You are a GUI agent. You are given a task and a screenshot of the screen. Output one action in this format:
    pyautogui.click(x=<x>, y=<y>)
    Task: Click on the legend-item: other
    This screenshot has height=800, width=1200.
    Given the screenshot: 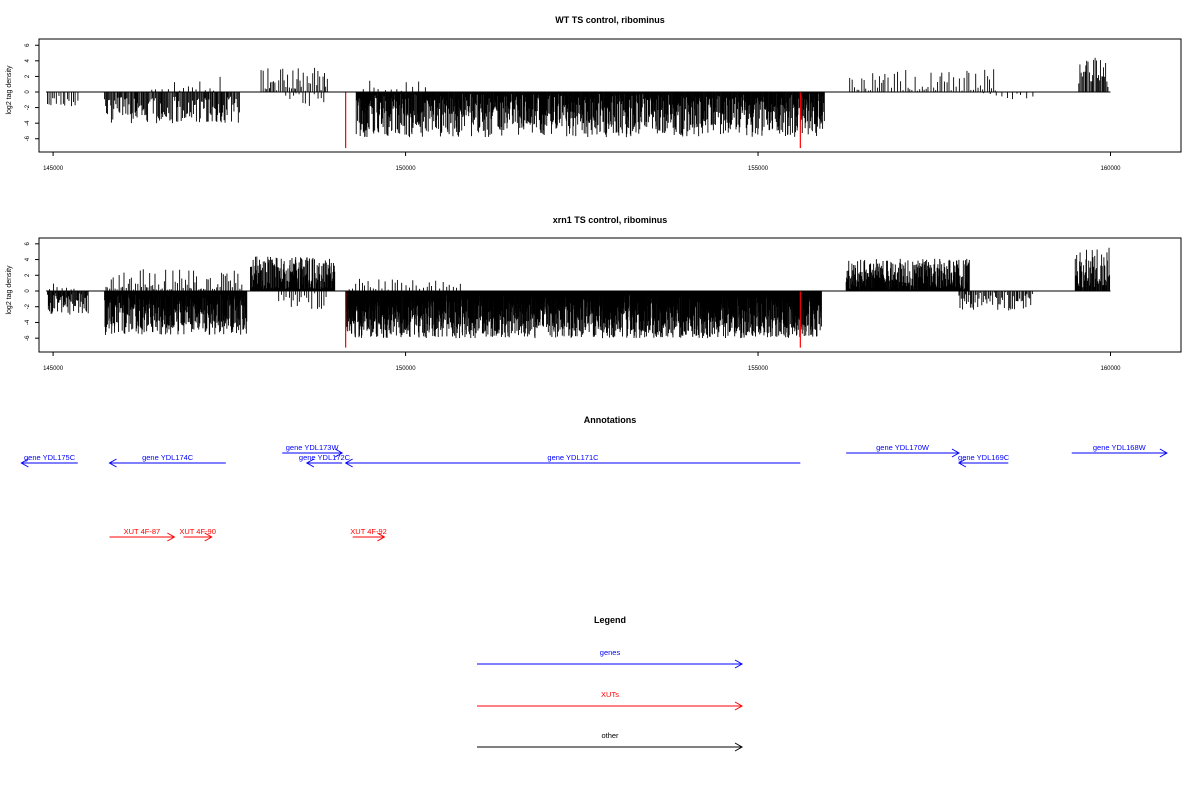 What is the action you would take?
    pyautogui.click(x=610, y=741)
    